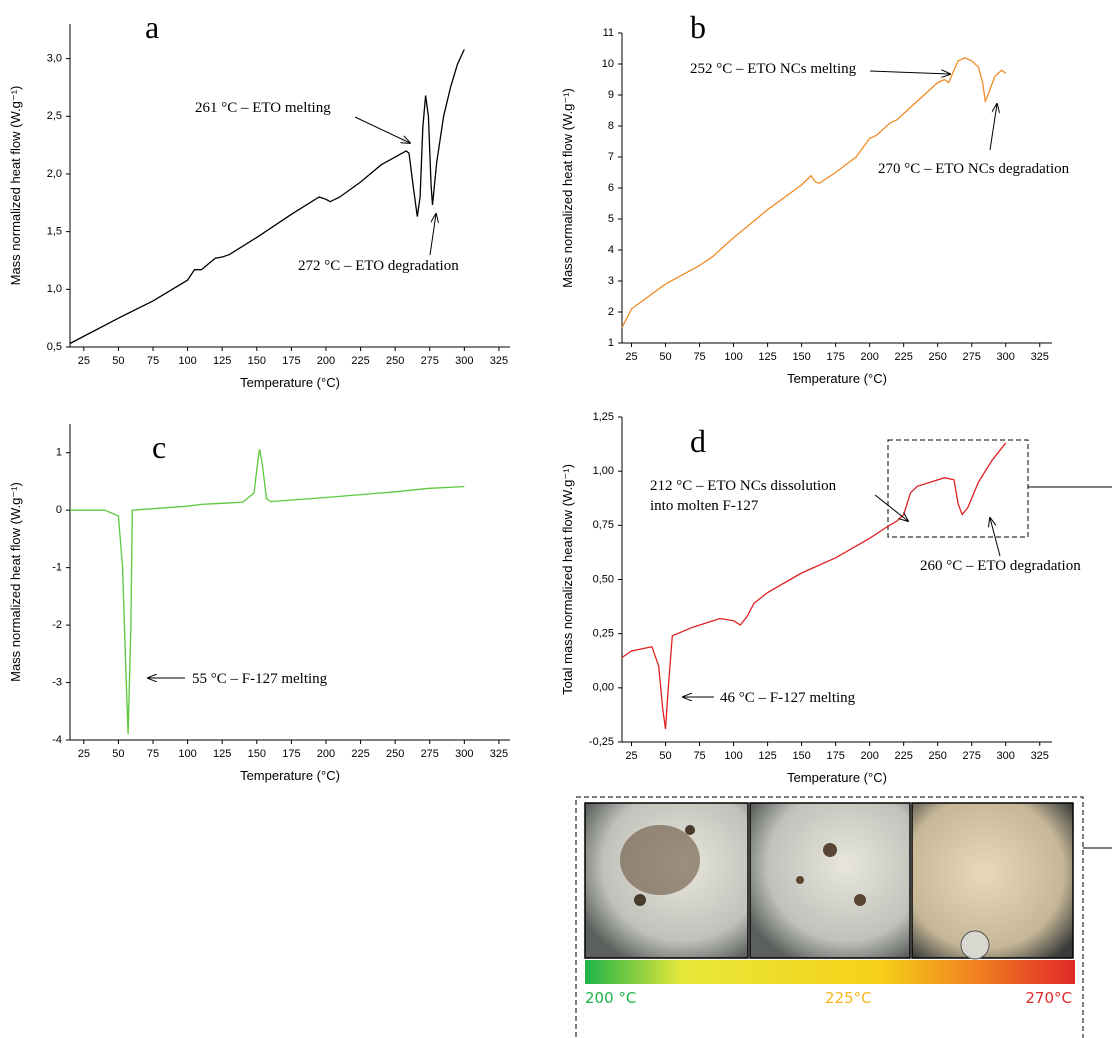  I want to click on y-tick-label: 8, so click(611, 126).